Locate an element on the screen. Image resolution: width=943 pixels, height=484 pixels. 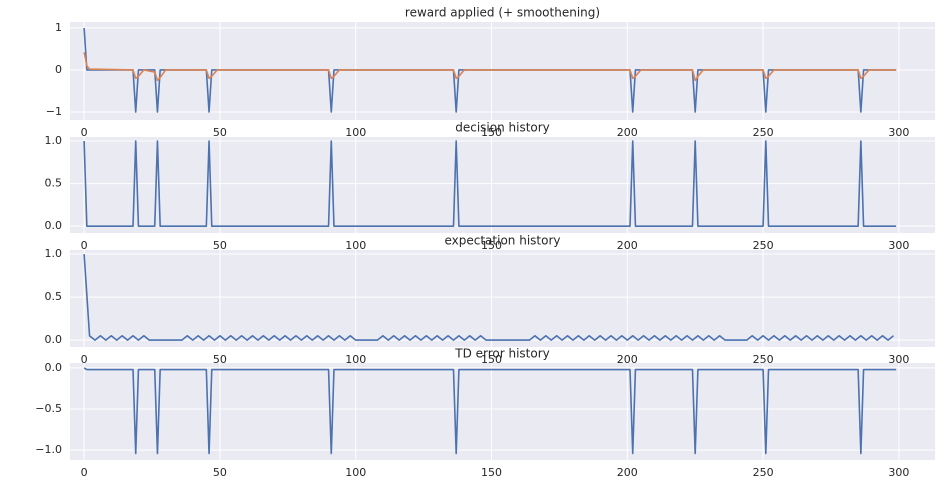
y-tick-label: 1 is located at coordinates (58, 27).